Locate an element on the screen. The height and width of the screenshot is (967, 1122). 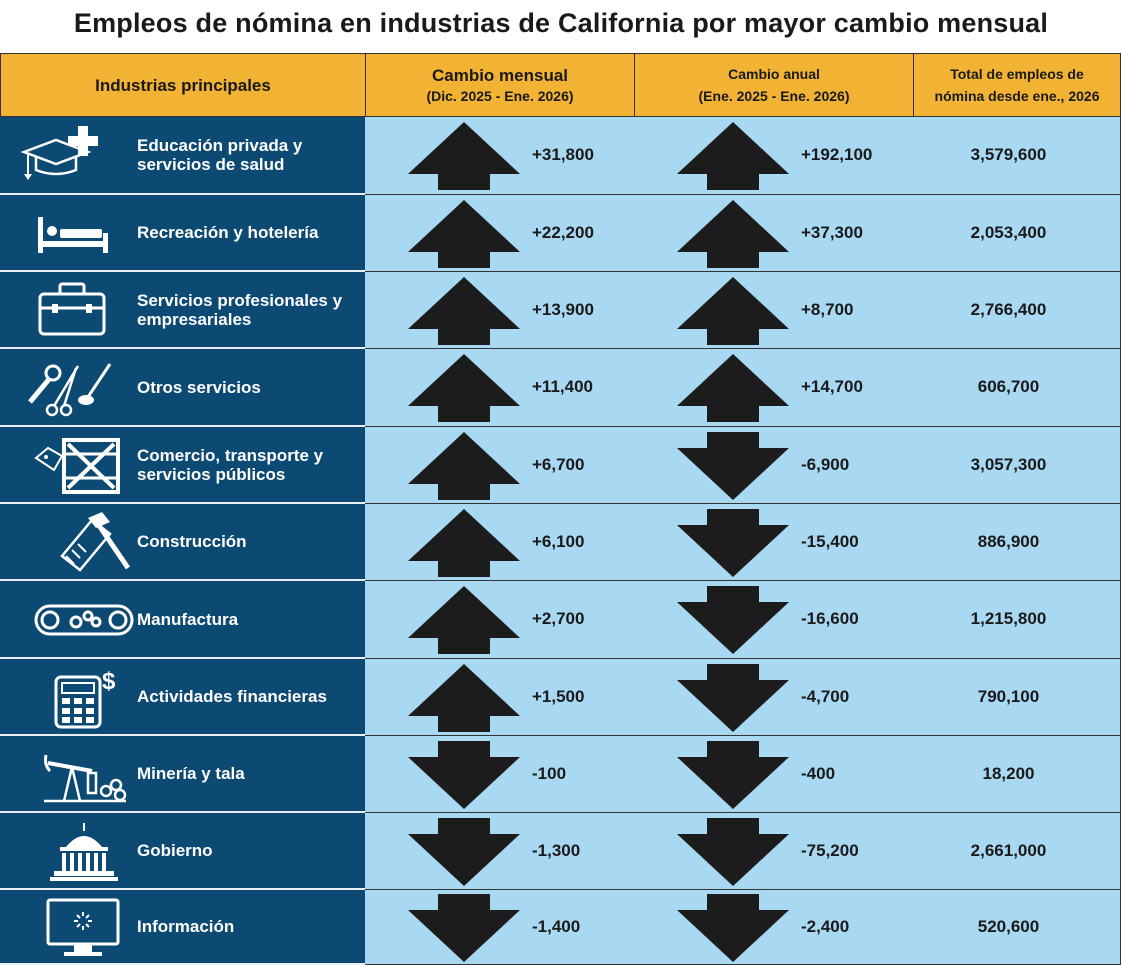
header-annual-label: Cambio anual is located at coordinates (774, 74).